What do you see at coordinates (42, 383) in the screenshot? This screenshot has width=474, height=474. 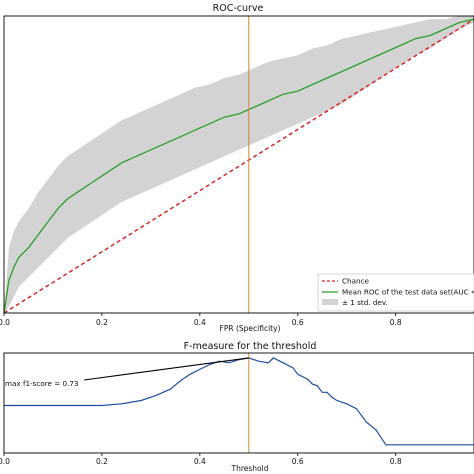 I see `max-f1-annotation-label: max f1-score = 0.73` at bounding box center [42, 383].